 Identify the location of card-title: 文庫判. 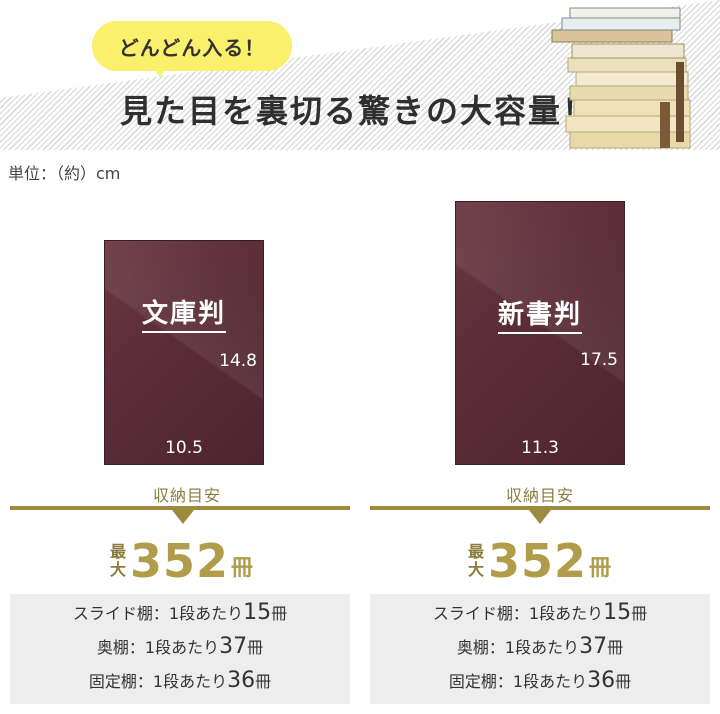
(184, 313).